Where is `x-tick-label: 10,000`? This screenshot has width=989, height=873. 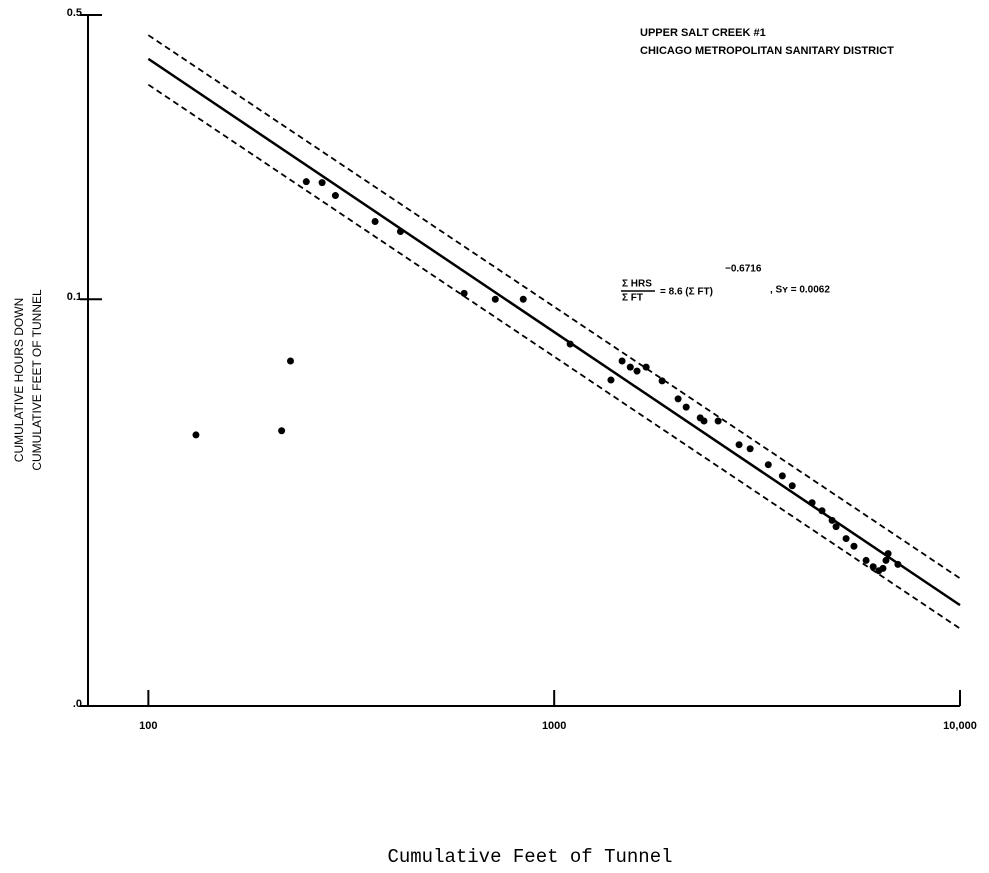 x-tick-label: 10,000 is located at coordinates (960, 726).